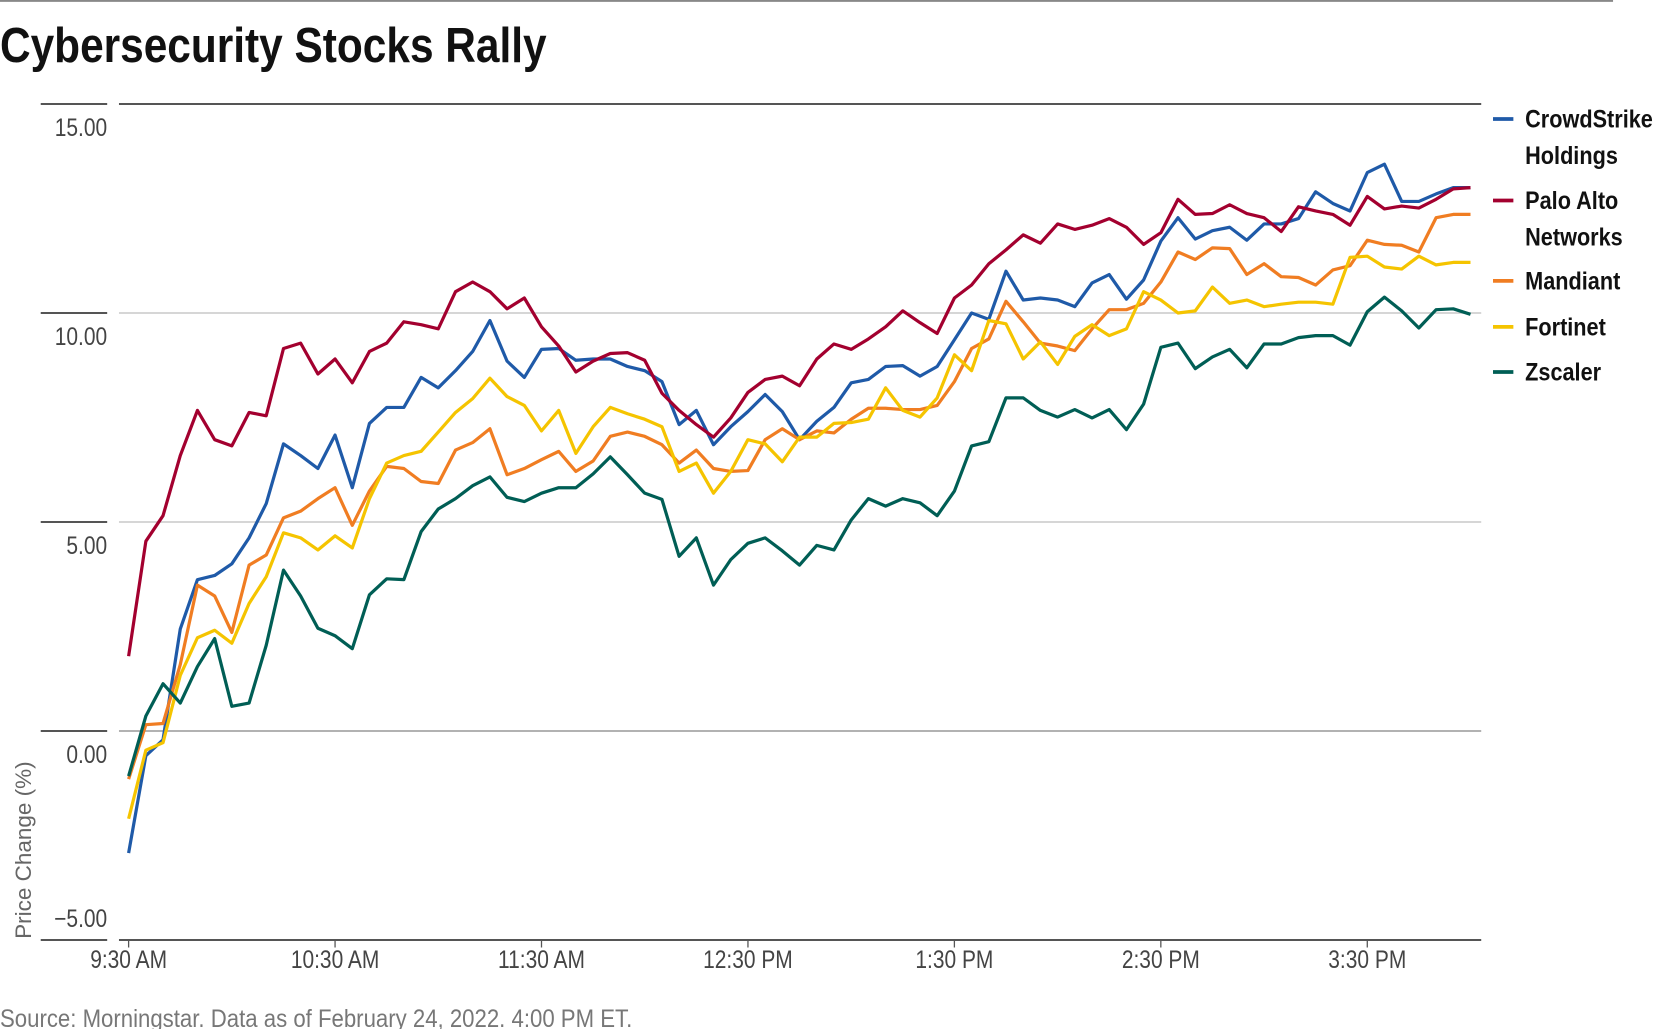 The width and height of the screenshot is (1672, 1029). What do you see at coordinates (954, 959) in the screenshot?
I see `x-tick-label: 1:30 PM` at bounding box center [954, 959].